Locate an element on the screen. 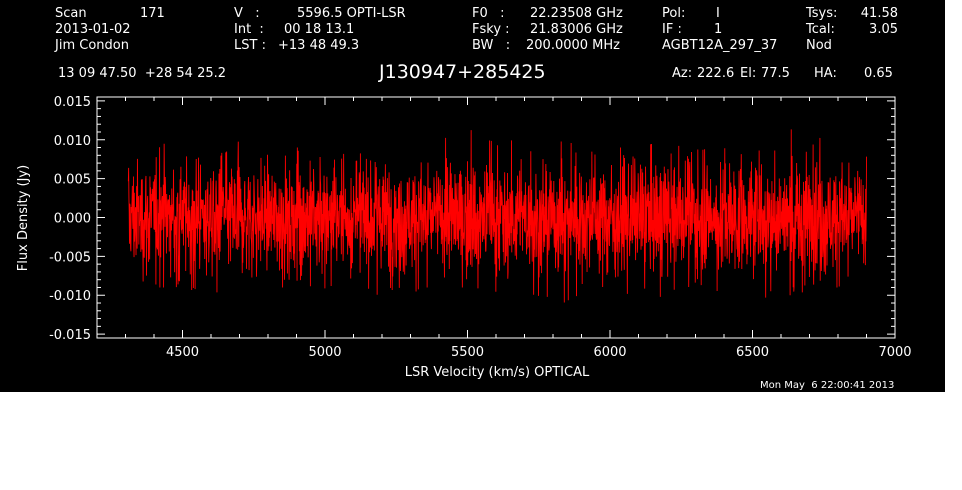  hour-angle-value: 0.65 is located at coordinates (878, 73).